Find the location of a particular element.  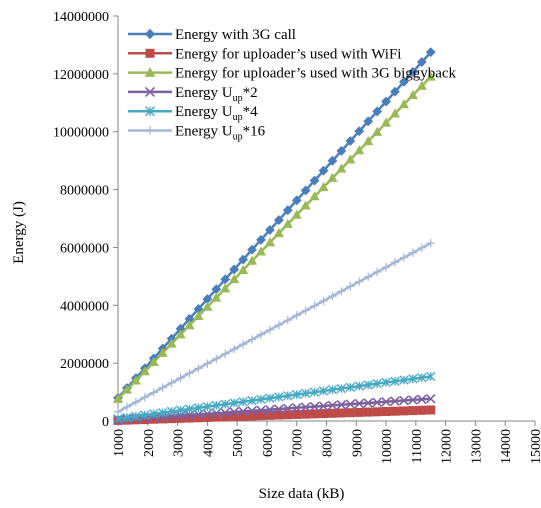

legend-entry-3: Energy Uup*2 is located at coordinates (193, 94).